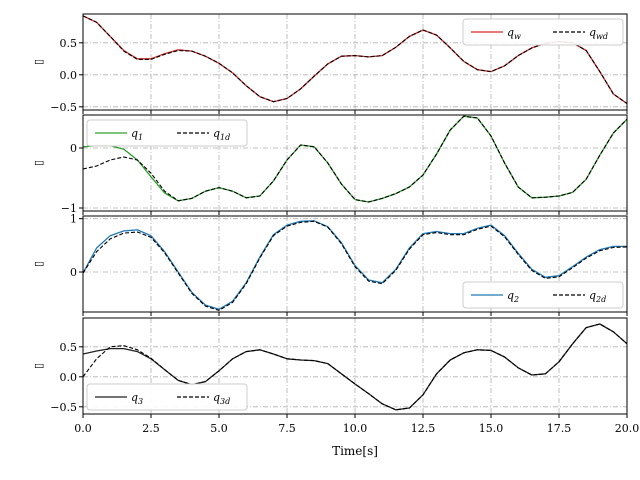 This screenshot has width=640, height=480. Describe the element at coordinates (151, 428) in the screenshot. I see `x-tick-label: 2.5` at that location.